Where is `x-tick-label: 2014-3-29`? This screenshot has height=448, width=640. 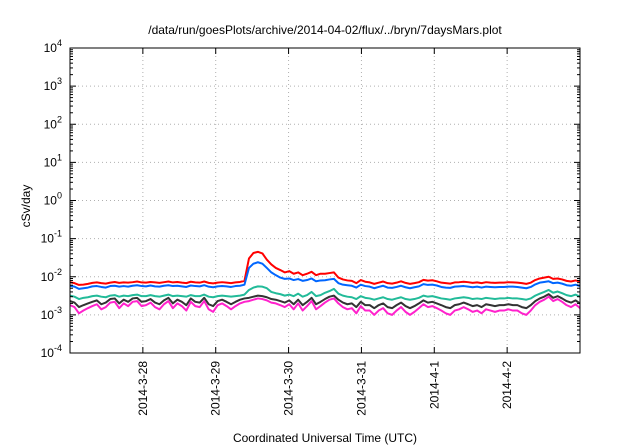
x-tick-label: 2014-3-29 is located at coordinates (216, 388).